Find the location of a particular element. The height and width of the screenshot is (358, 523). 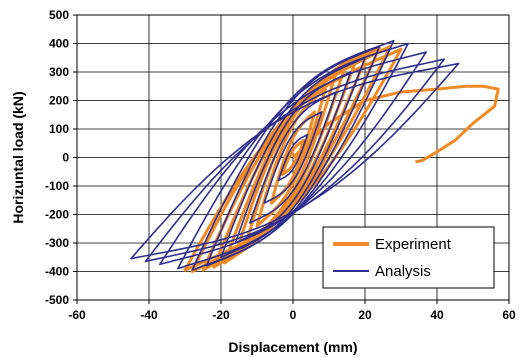

x-tick-label: -40 is located at coordinates (149, 315).